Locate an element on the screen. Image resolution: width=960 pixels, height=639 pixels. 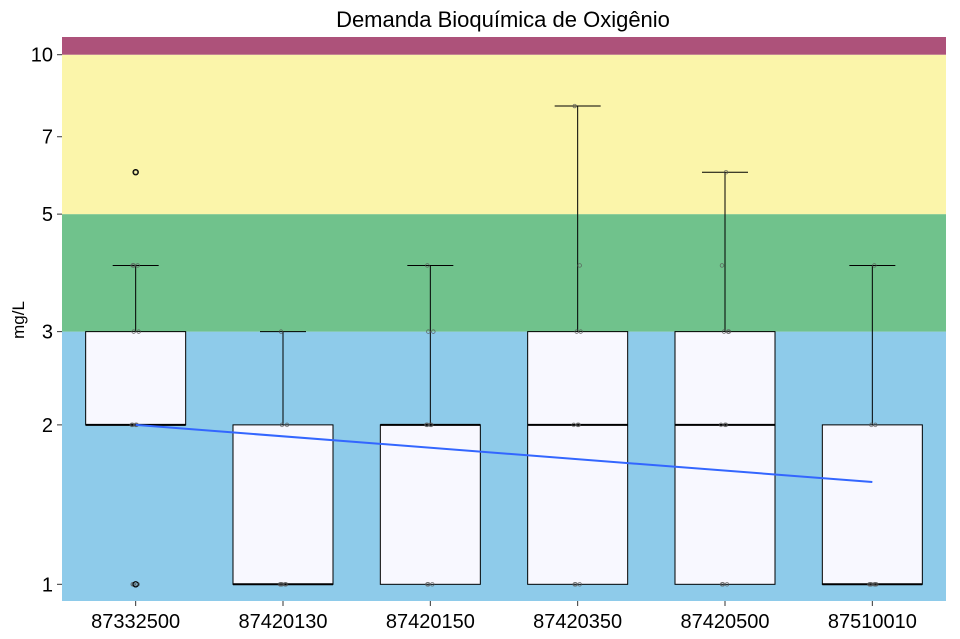
y-axis-label: mg/L is located at coordinates (18, 320).